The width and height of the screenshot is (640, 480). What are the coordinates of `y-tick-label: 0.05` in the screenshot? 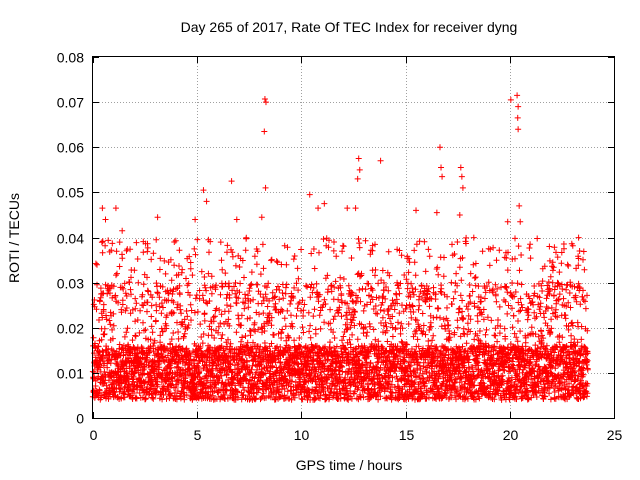 It's located at (70, 193).